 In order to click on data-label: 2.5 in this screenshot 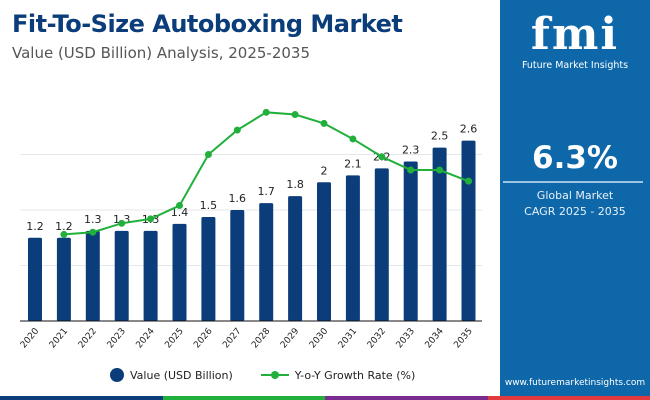, I will do `click(440, 136)`.